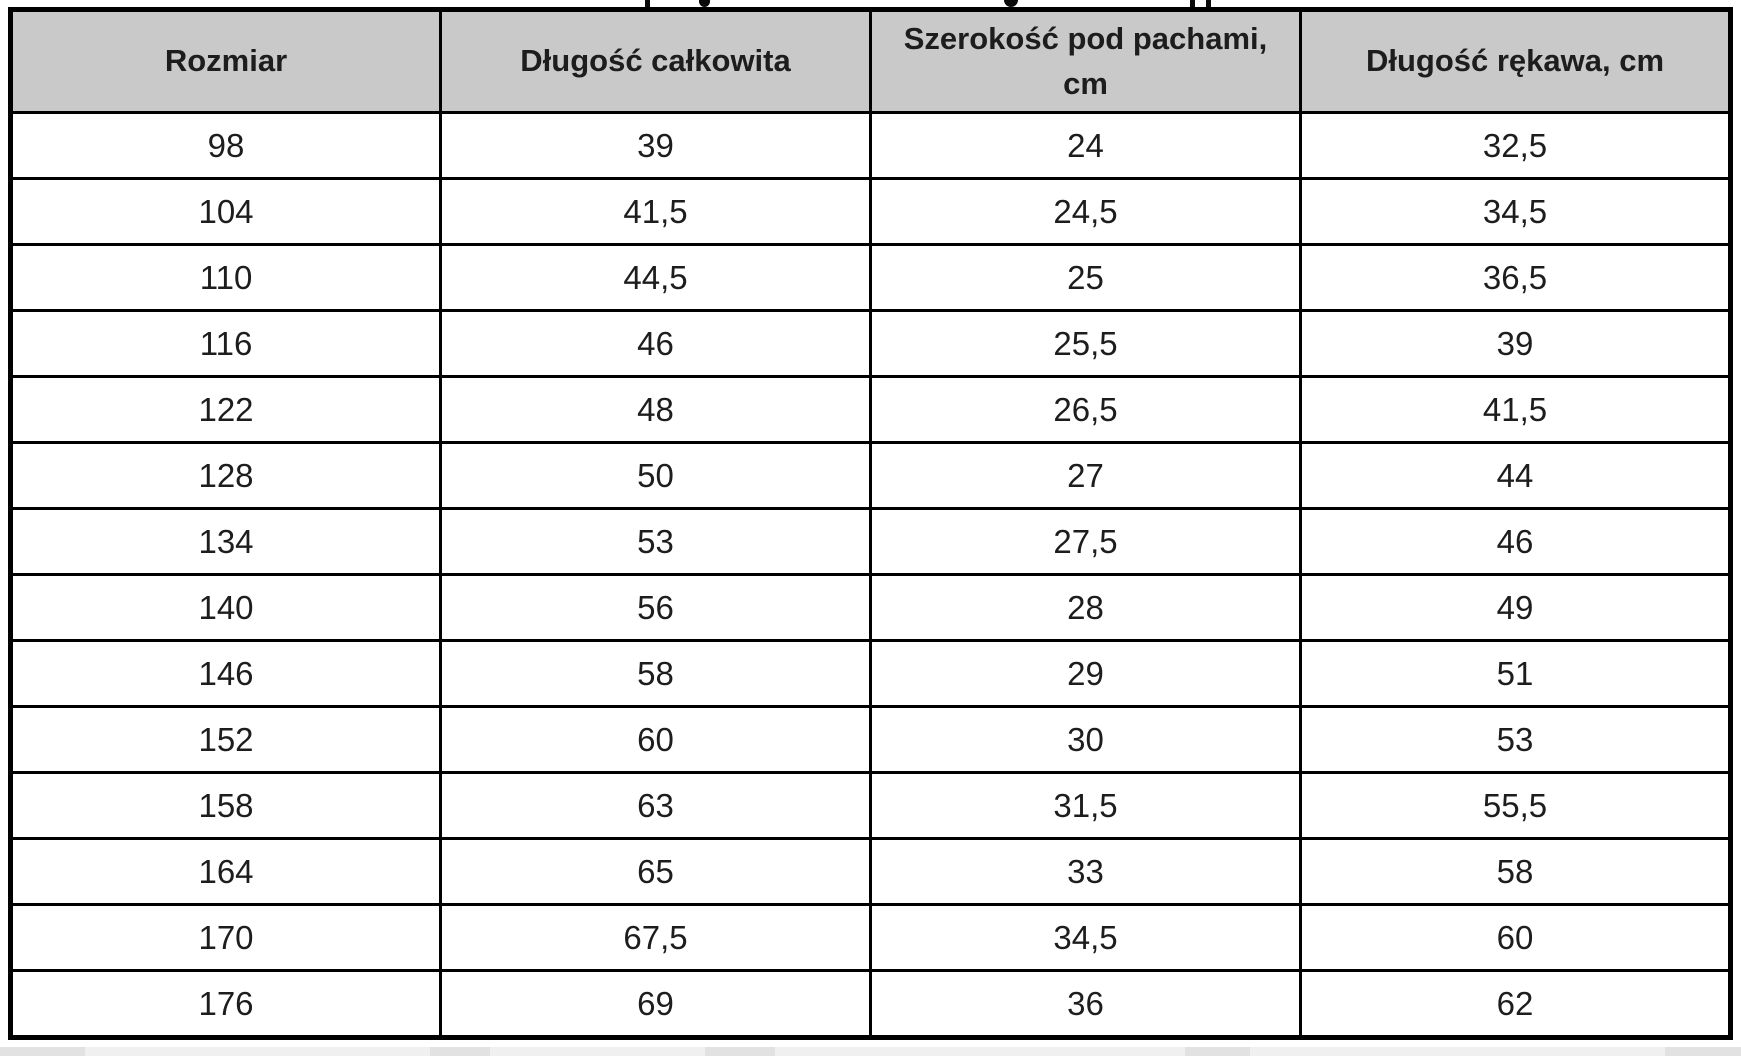 The image size is (1741, 1056). What do you see at coordinates (1085, 343) in the screenshot?
I see `table-cell: 25,5` at bounding box center [1085, 343].